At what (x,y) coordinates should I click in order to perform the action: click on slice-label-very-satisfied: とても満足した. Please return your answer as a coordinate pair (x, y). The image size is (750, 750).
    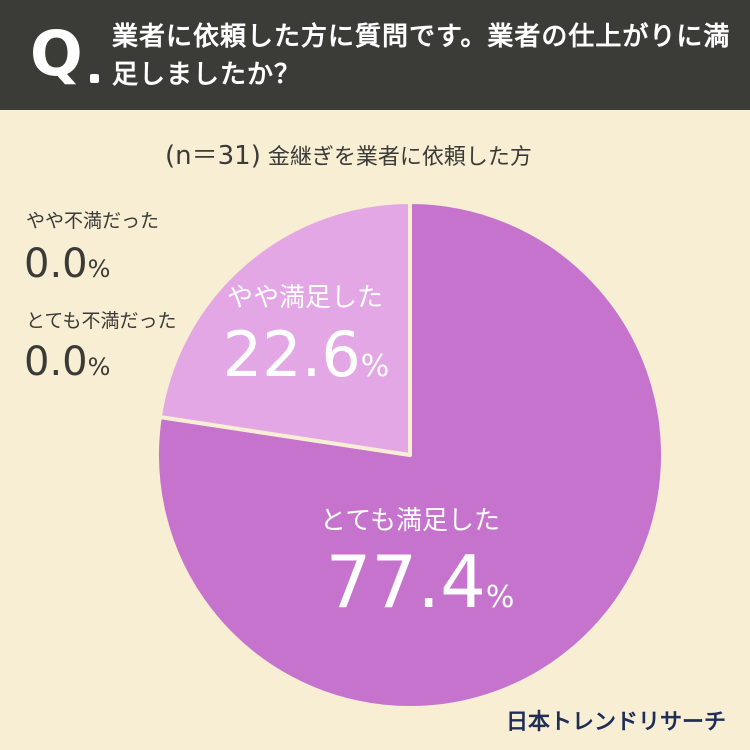
    Looking at the image, I should click on (410, 521).